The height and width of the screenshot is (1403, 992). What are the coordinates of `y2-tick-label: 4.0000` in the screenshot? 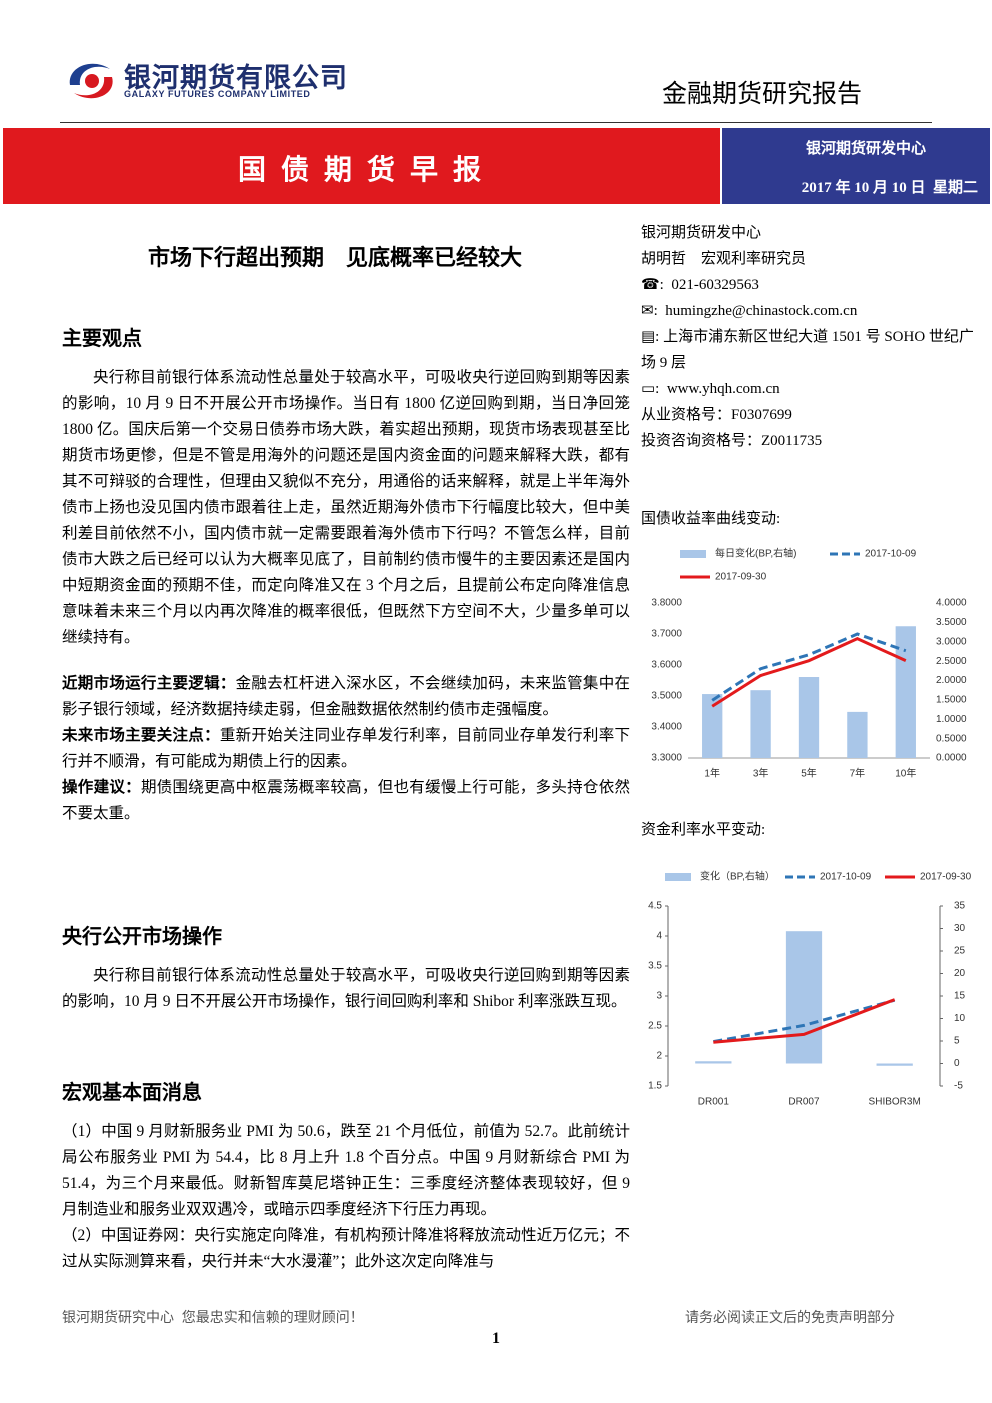 It's located at (951, 603).